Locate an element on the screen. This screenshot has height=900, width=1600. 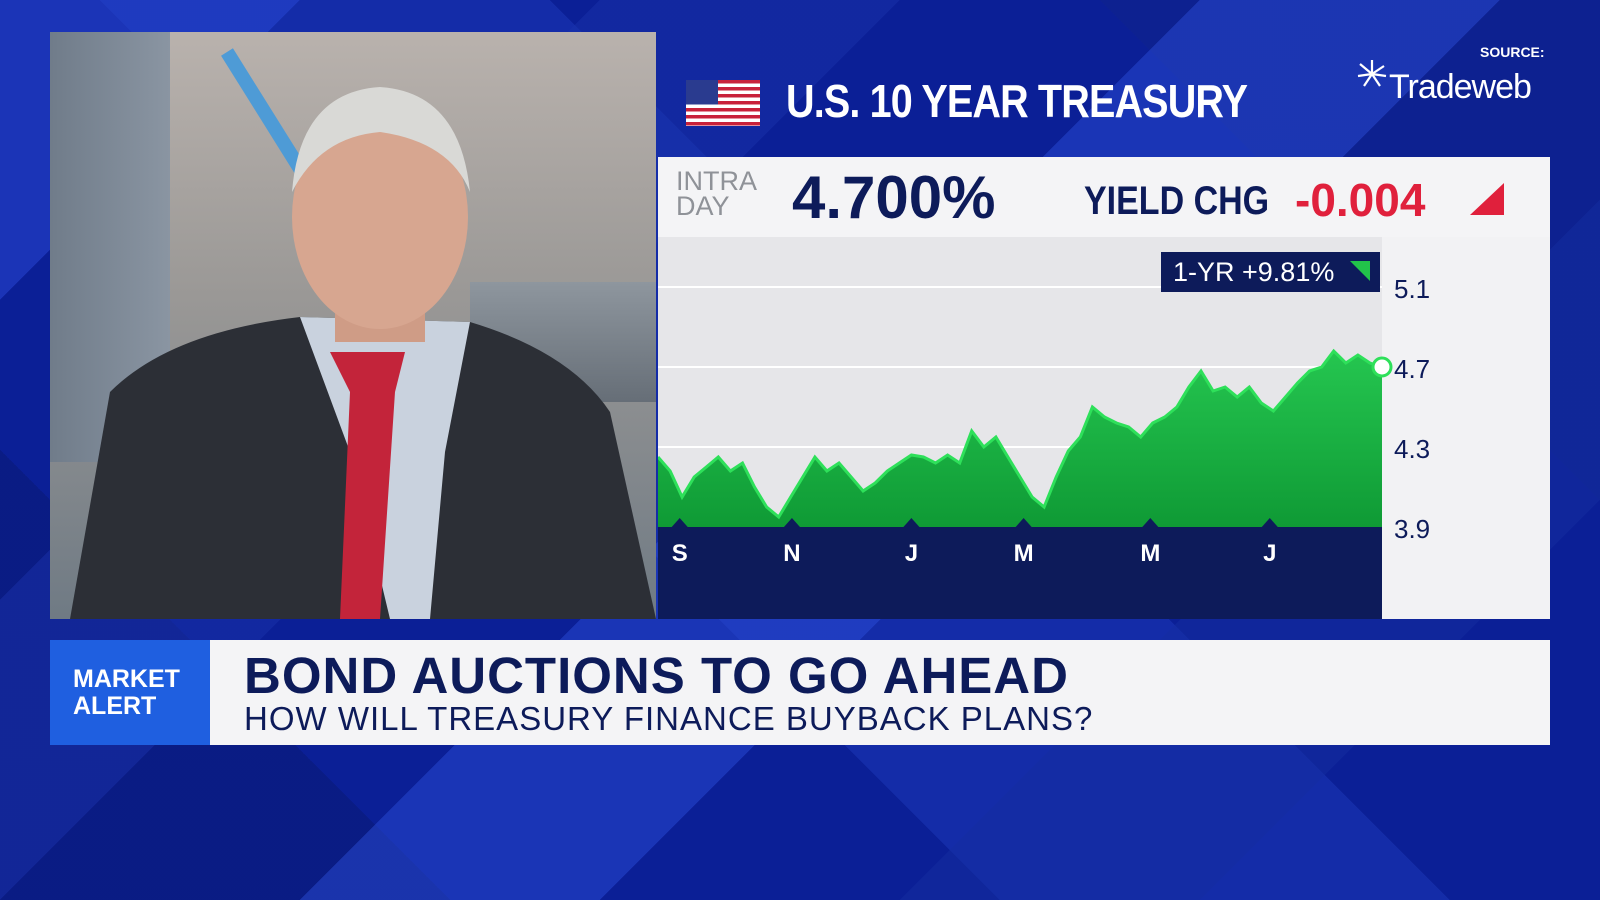
last-point-marker is located at coordinates (1382, 367).